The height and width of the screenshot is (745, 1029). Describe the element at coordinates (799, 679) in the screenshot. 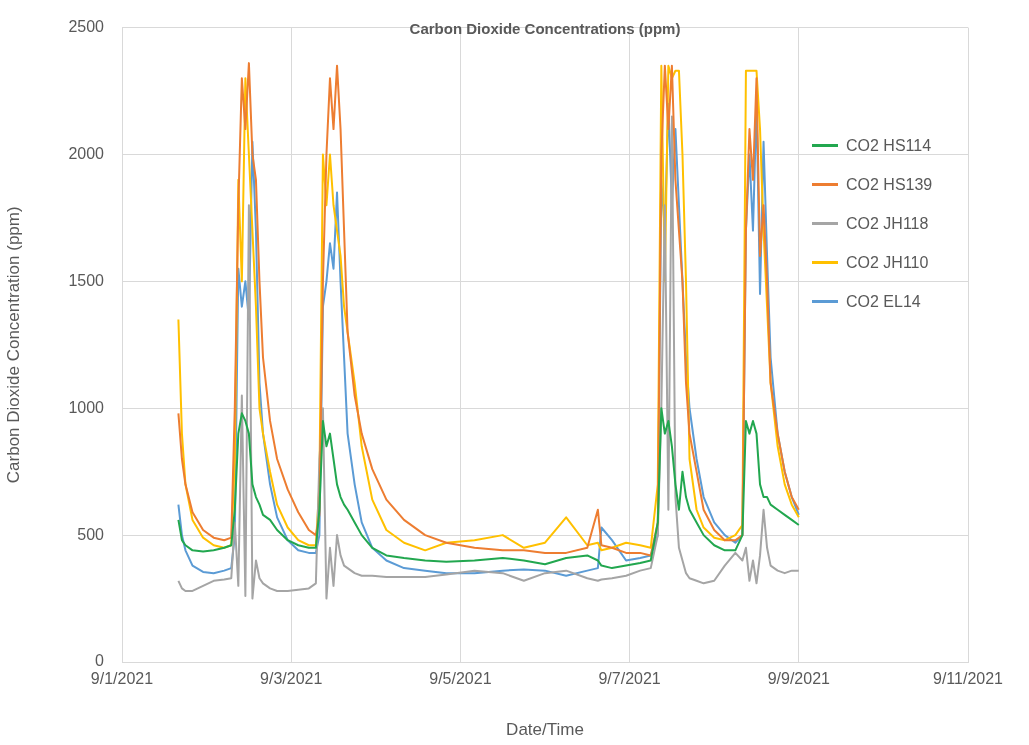

I see `x-tick-label: 9/9/2021` at that location.